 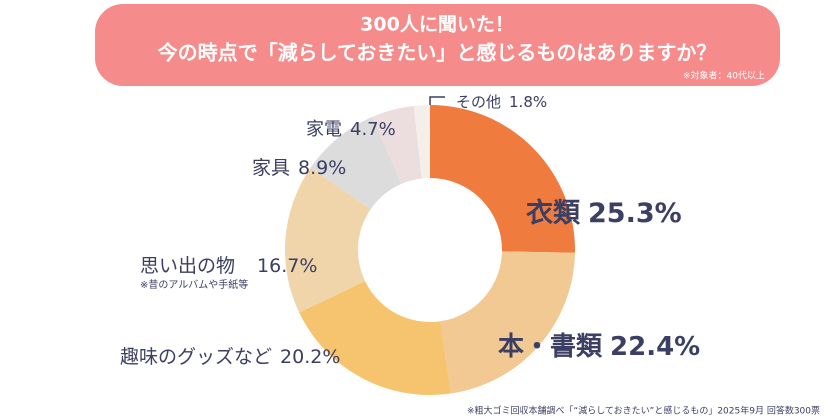 What do you see at coordinates (437, 25) in the screenshot?
I see `chart-title: 300人に聞いた！` at bounding box center [437, 25].